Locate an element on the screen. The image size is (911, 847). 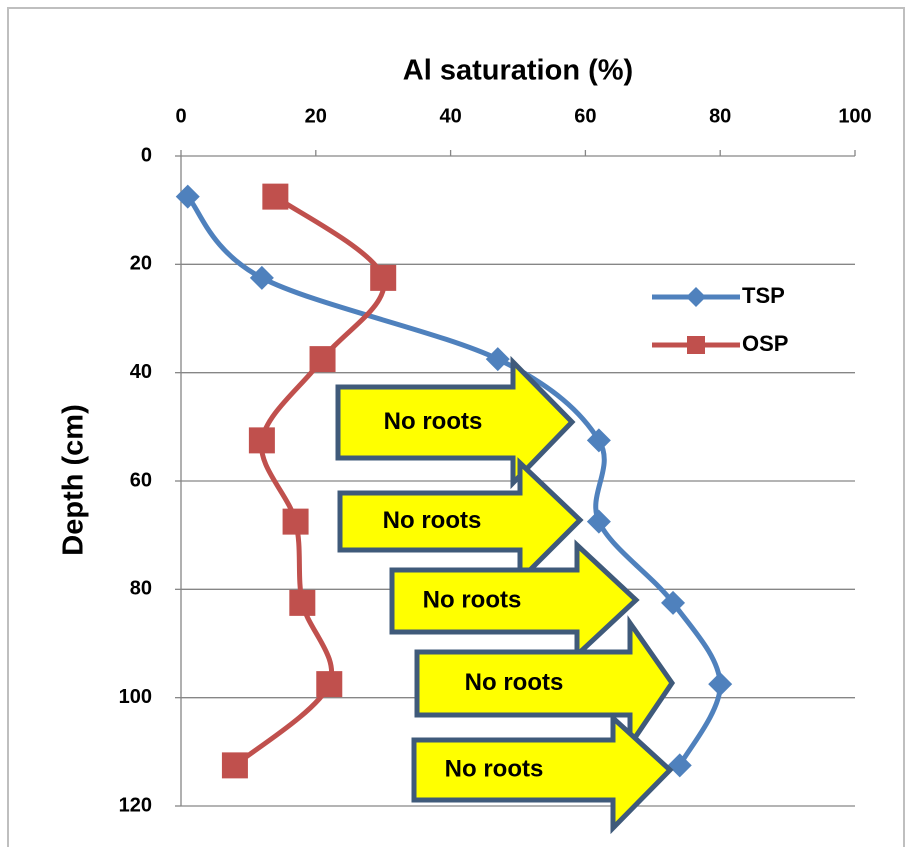
depth-tick-label: 120 is located at coordinates (135, 805).